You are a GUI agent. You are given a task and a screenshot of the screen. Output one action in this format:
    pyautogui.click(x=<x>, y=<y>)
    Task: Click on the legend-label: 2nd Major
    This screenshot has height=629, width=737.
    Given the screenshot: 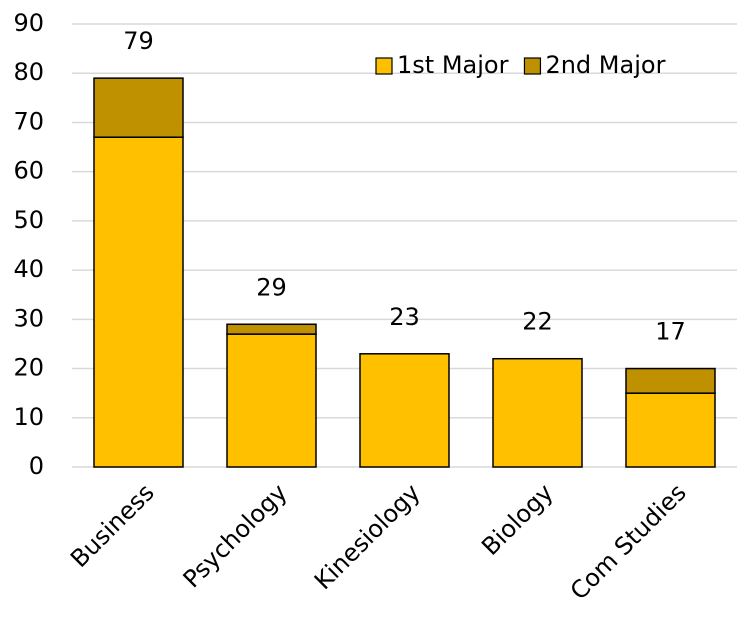 What is the action you would take?
    pyautogui.click(x=605, y=65)
    